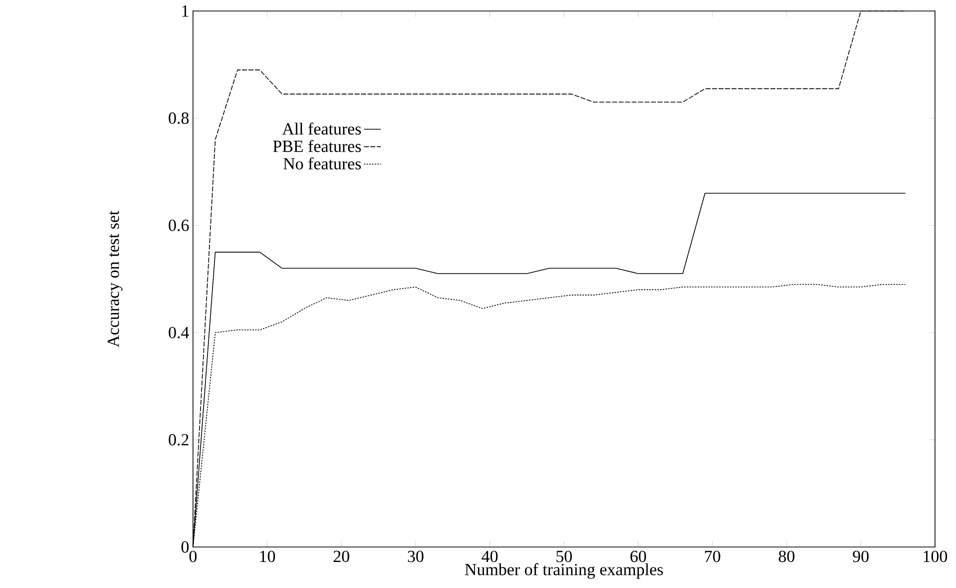 The height and width of the screenshot is (588, 956). I want to click on x-tick-label: 0, so click(193, 556).